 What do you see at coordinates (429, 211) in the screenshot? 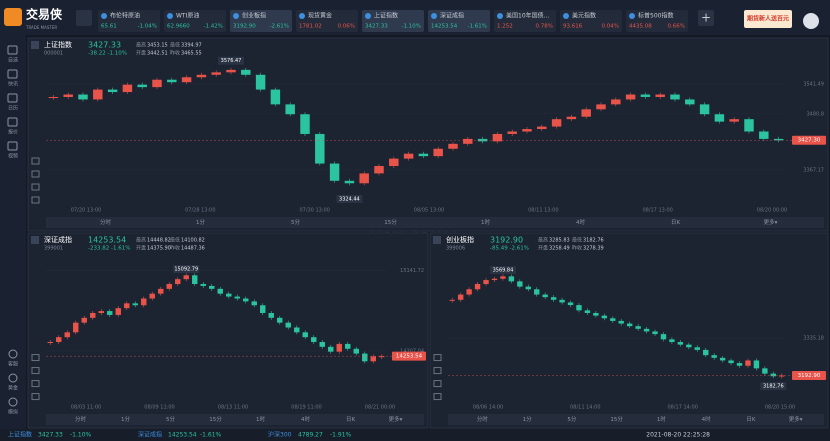
I see `x-tick-label: 08/05 13:00` at bounding box center [429, 211].